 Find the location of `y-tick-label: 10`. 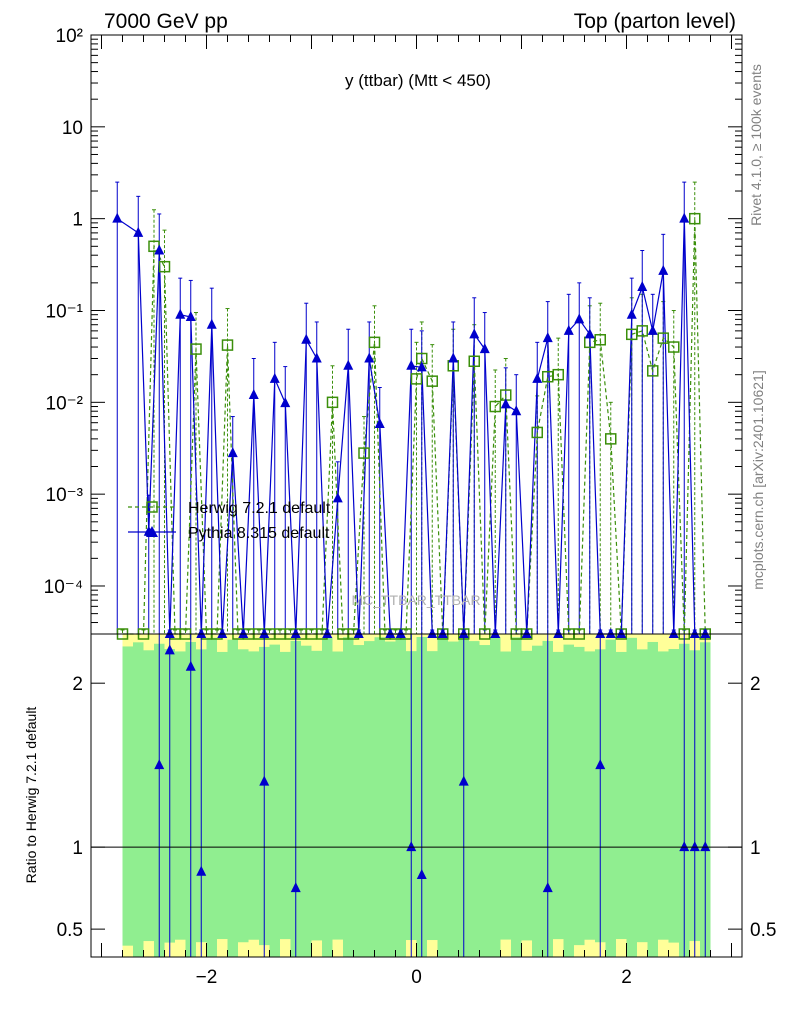

y-tick-label: 10 is located at coordinates (72, 128).